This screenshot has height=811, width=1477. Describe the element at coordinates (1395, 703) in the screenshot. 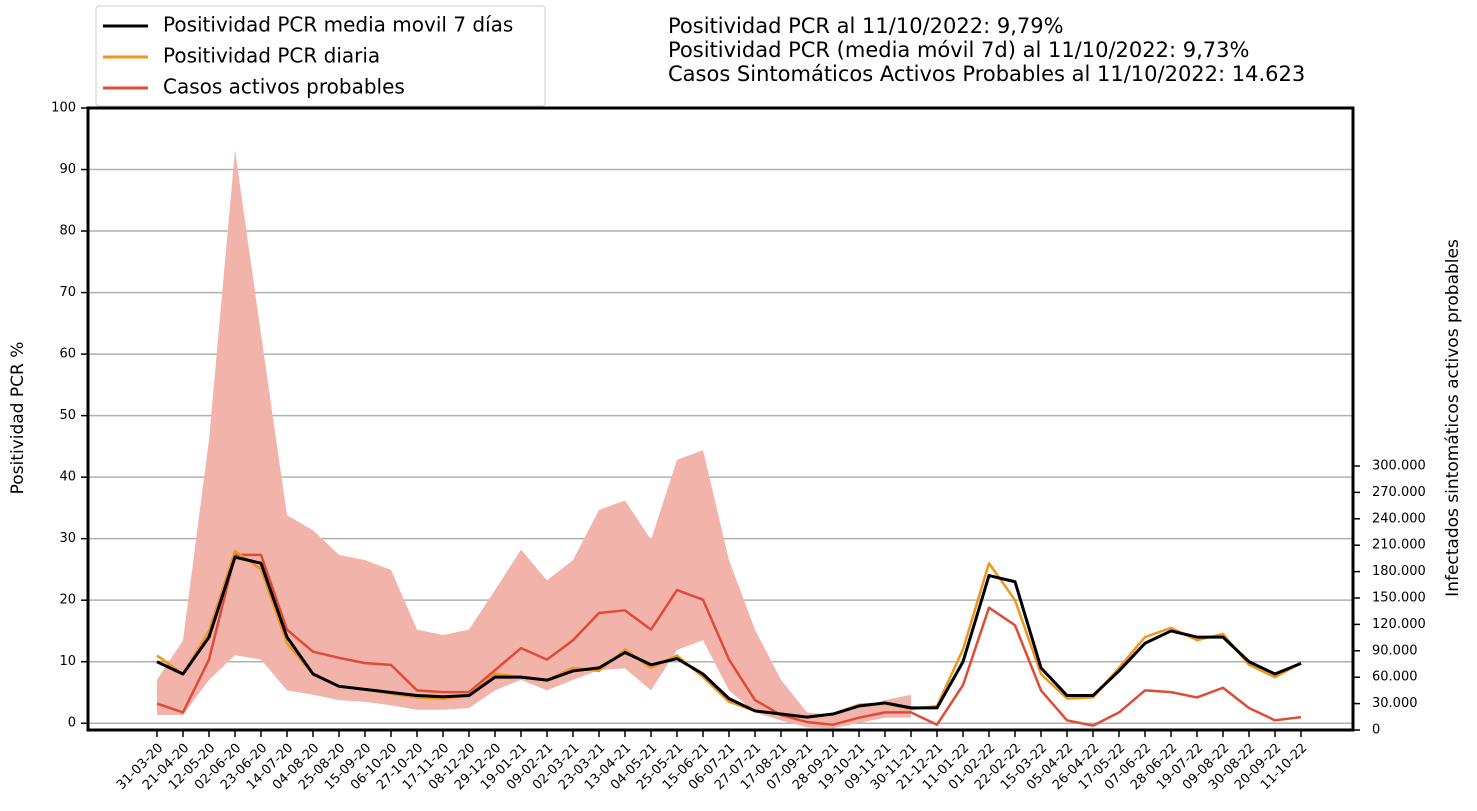

I see `y2-tick-label: 30.000` at that location.